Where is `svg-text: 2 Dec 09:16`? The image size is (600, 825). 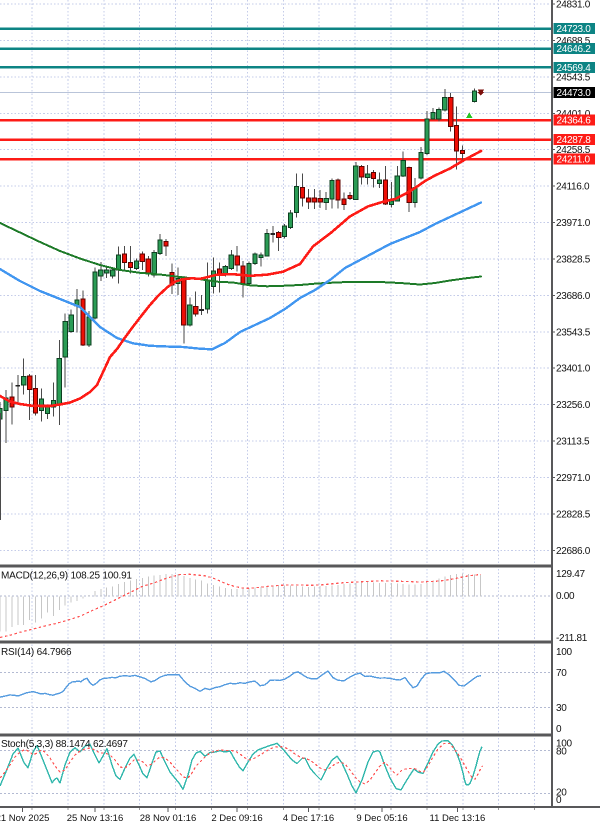 svg-text: 2 Dec 09:16 is located at coordinates (236, 818).